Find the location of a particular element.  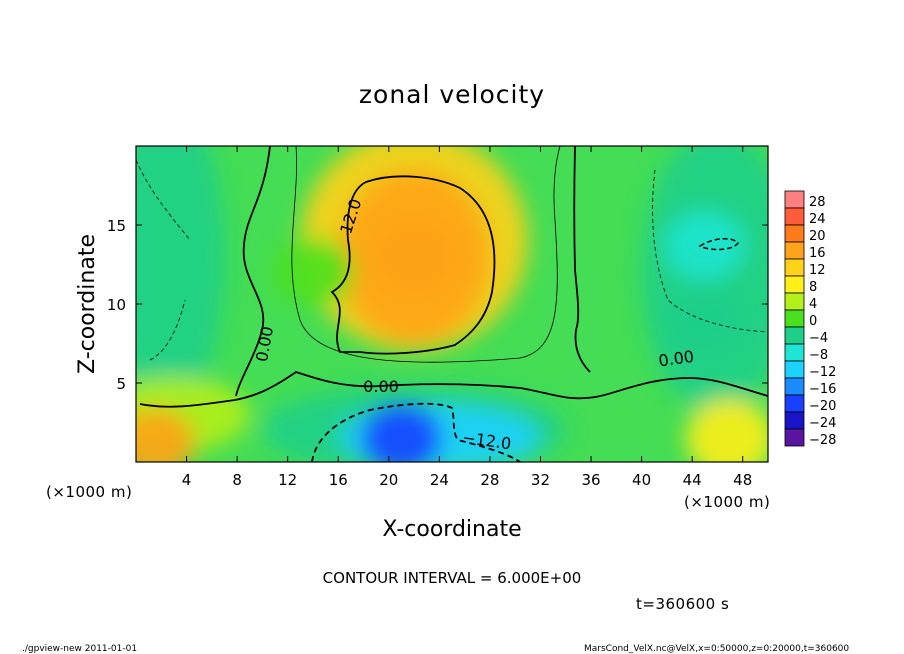

colorbar-label: 16 is located at coordinates (817, 253).